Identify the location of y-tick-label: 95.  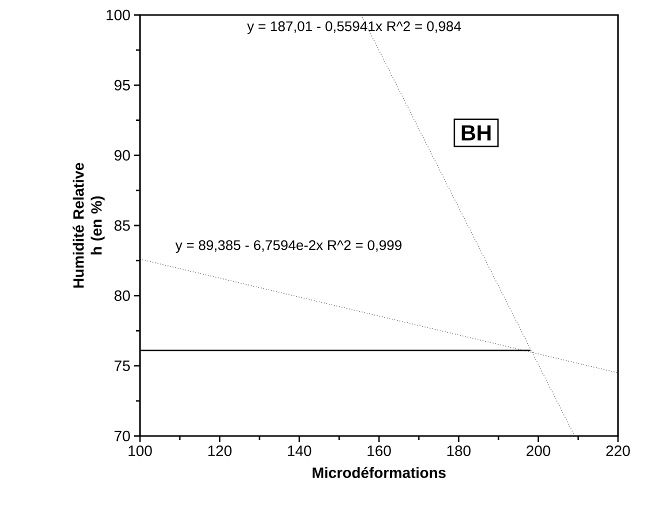
(122, 85).